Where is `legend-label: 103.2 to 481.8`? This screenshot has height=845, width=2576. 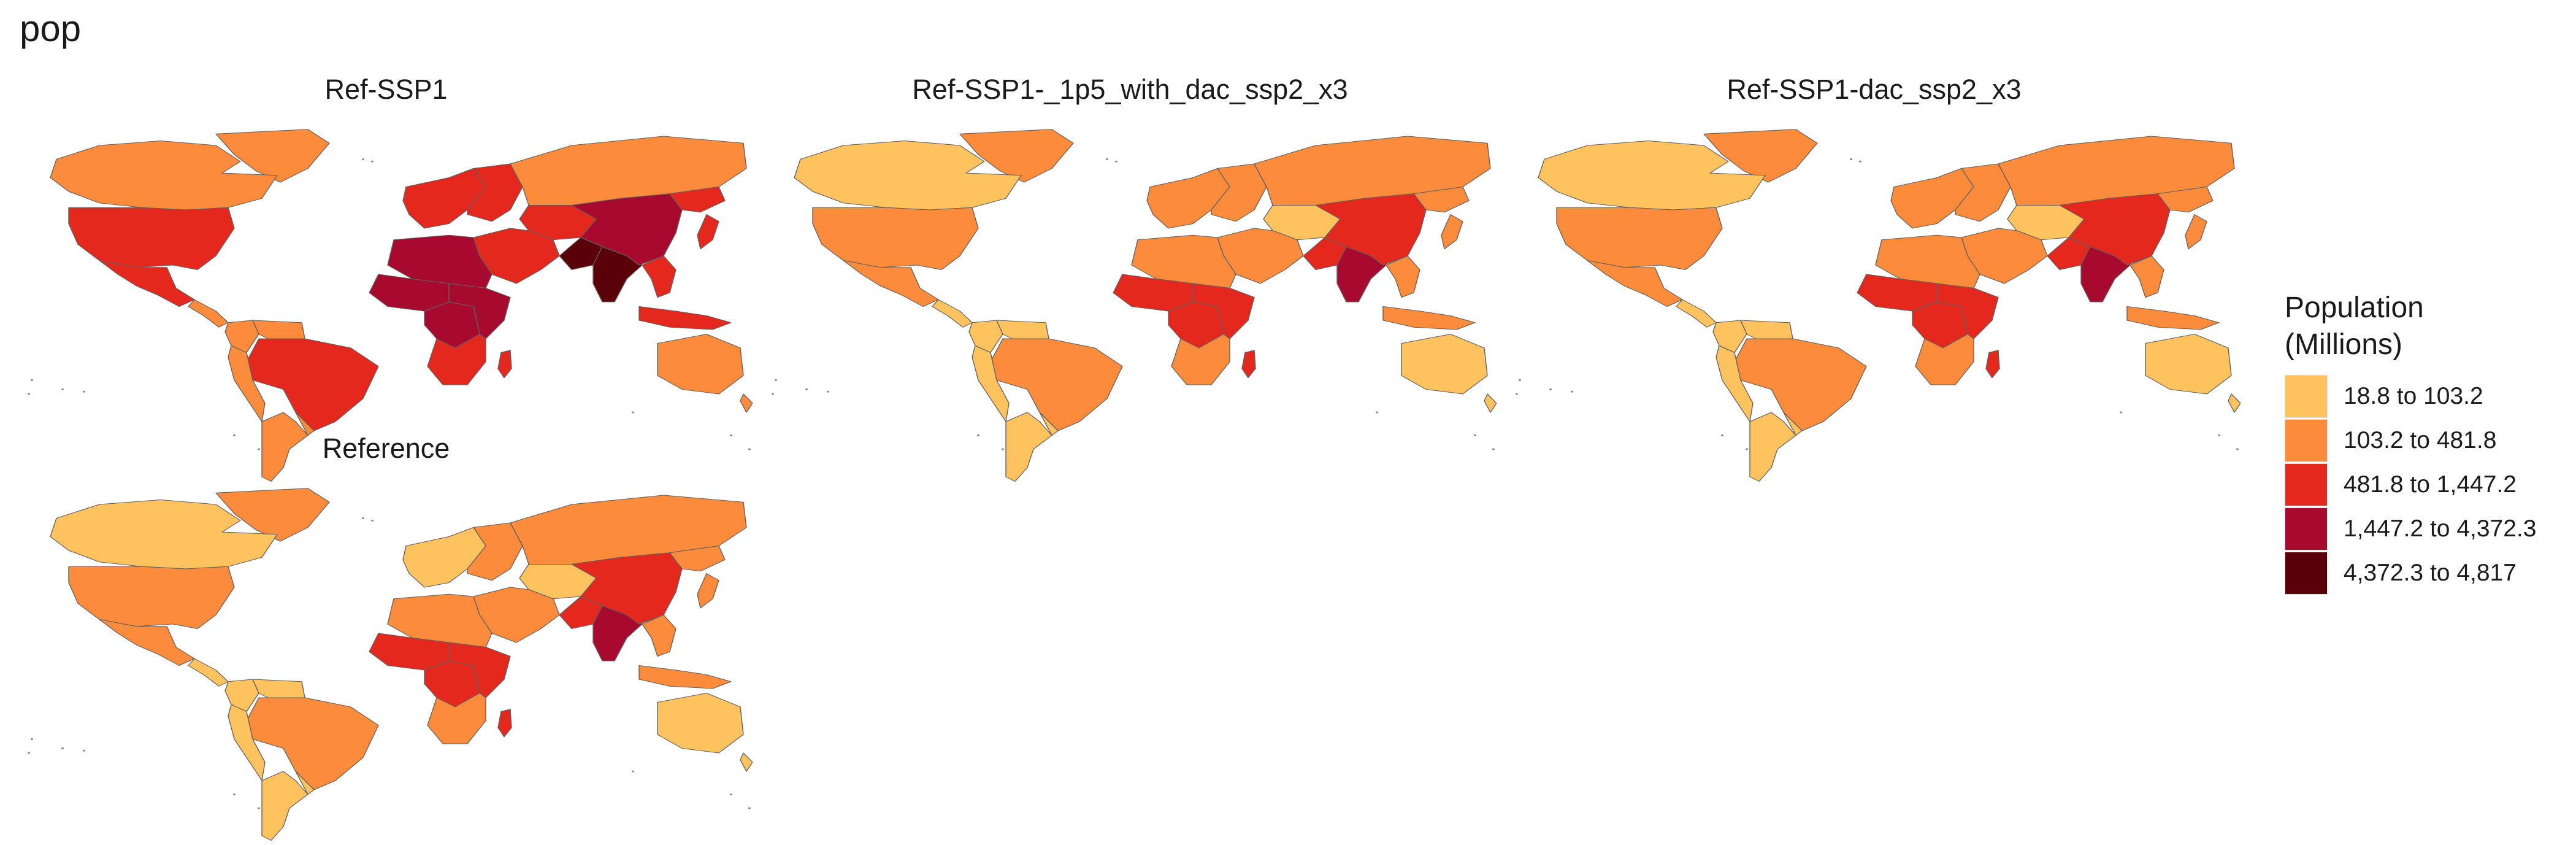 legend-label: 103.2 to 481.8 is located at coordinates (2420, 440).